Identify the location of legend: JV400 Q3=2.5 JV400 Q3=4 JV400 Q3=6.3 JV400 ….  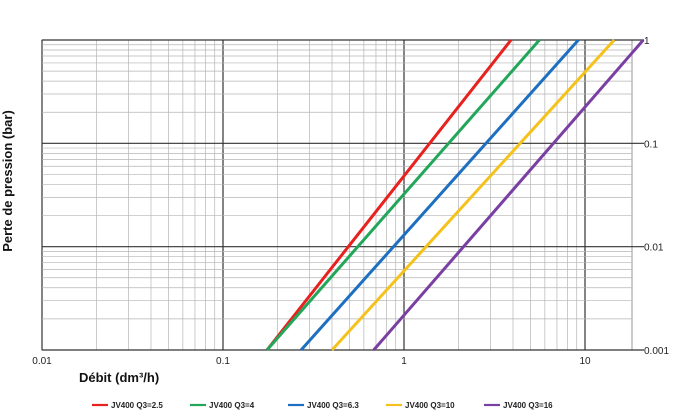
(322, 405).